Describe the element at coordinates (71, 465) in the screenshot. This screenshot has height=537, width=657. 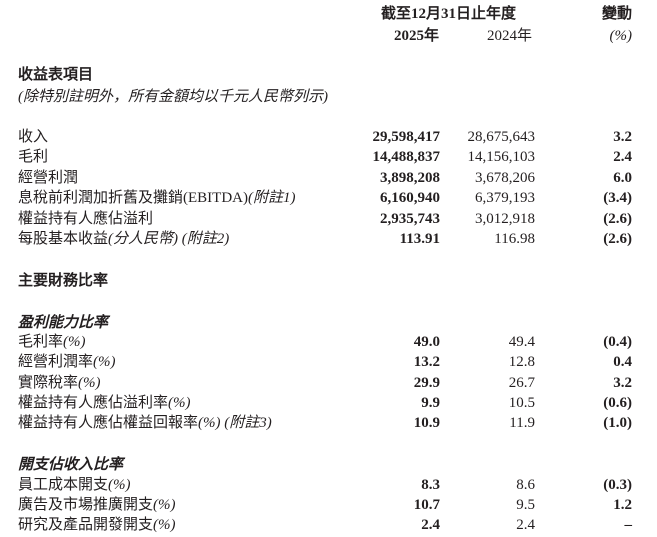
I see `expenses-title: 開支佔收入比率` at that location.